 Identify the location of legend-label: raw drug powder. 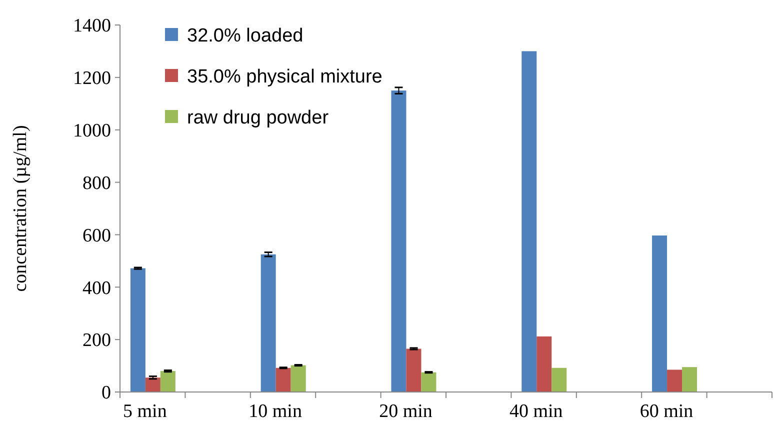
(258, 118).